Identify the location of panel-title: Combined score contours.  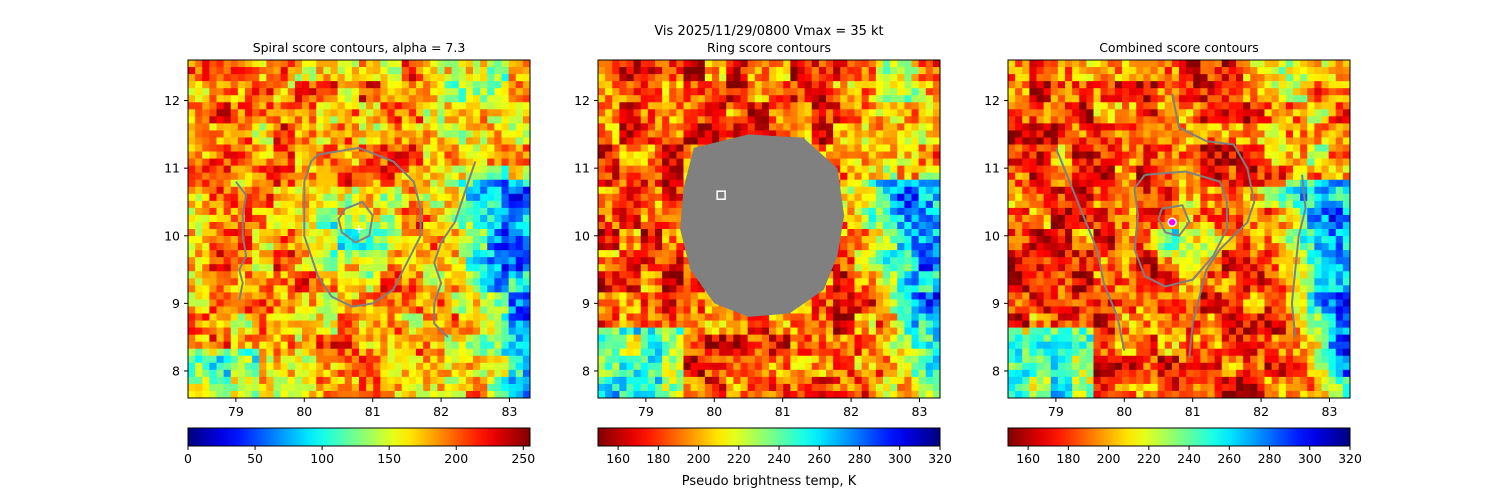
(1179, 47).